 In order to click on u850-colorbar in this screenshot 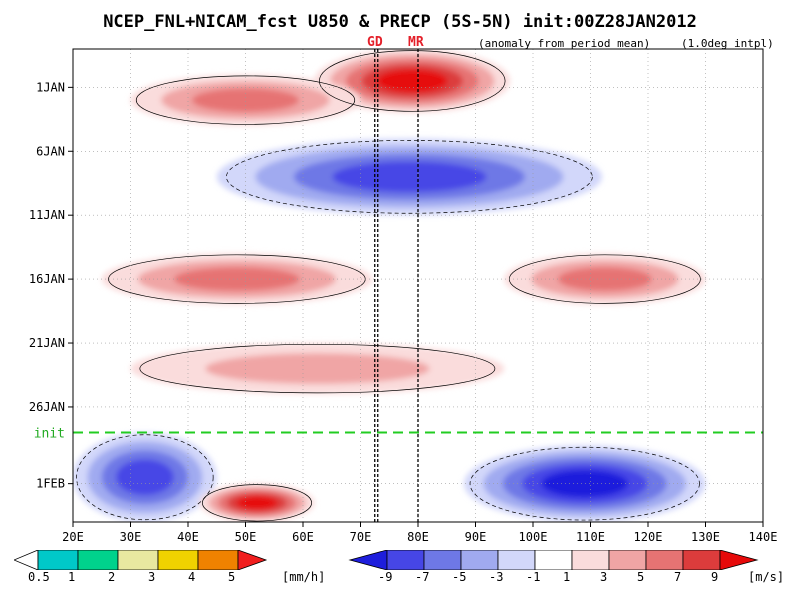, I will do `click(553, 560)`.